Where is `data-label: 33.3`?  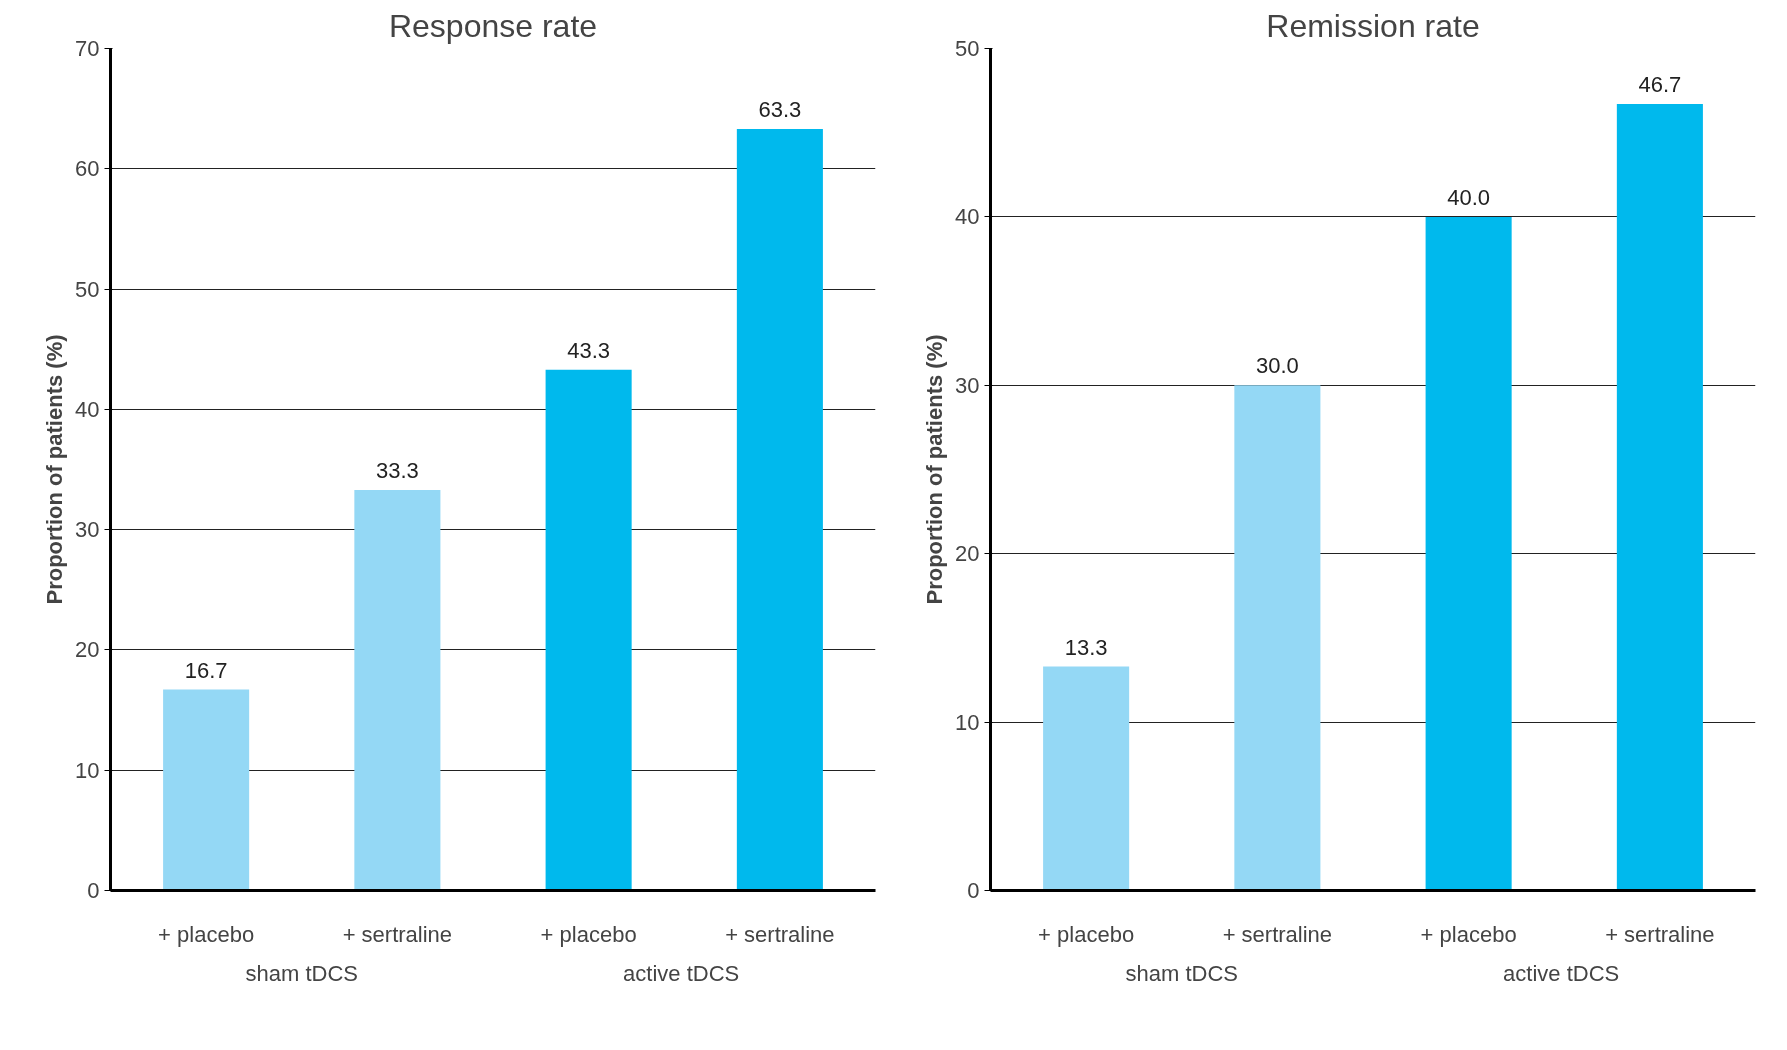
data-label: 33.3 is located at coordinates (397, 470).